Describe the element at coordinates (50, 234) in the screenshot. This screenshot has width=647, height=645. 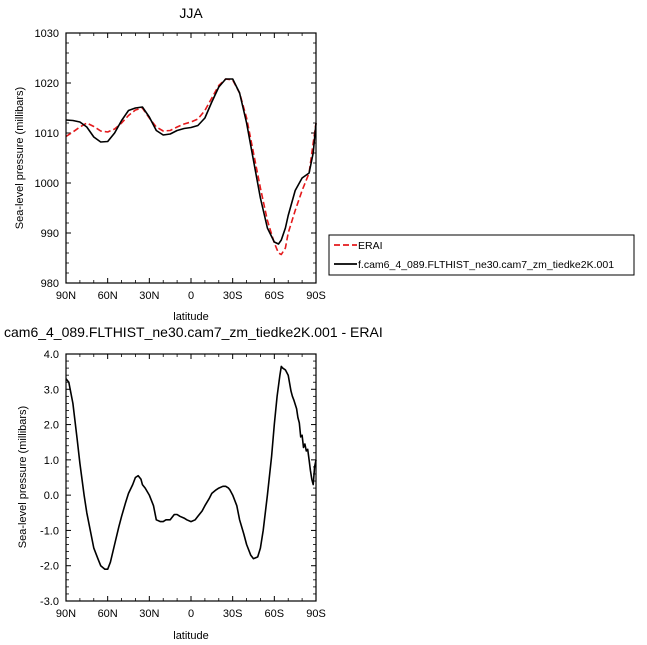
I see `top-y-tick-label: 990` at that location.